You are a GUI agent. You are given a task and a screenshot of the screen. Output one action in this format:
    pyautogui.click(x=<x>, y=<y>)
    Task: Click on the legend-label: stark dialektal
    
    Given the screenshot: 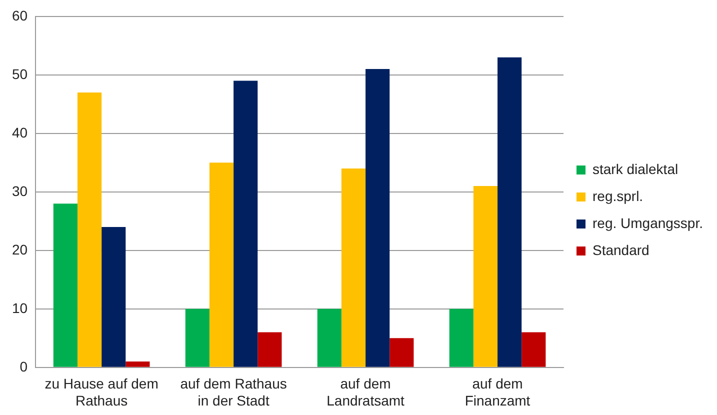 What is the action you would take?
    pyautogui.click(x=635, y=168)
    